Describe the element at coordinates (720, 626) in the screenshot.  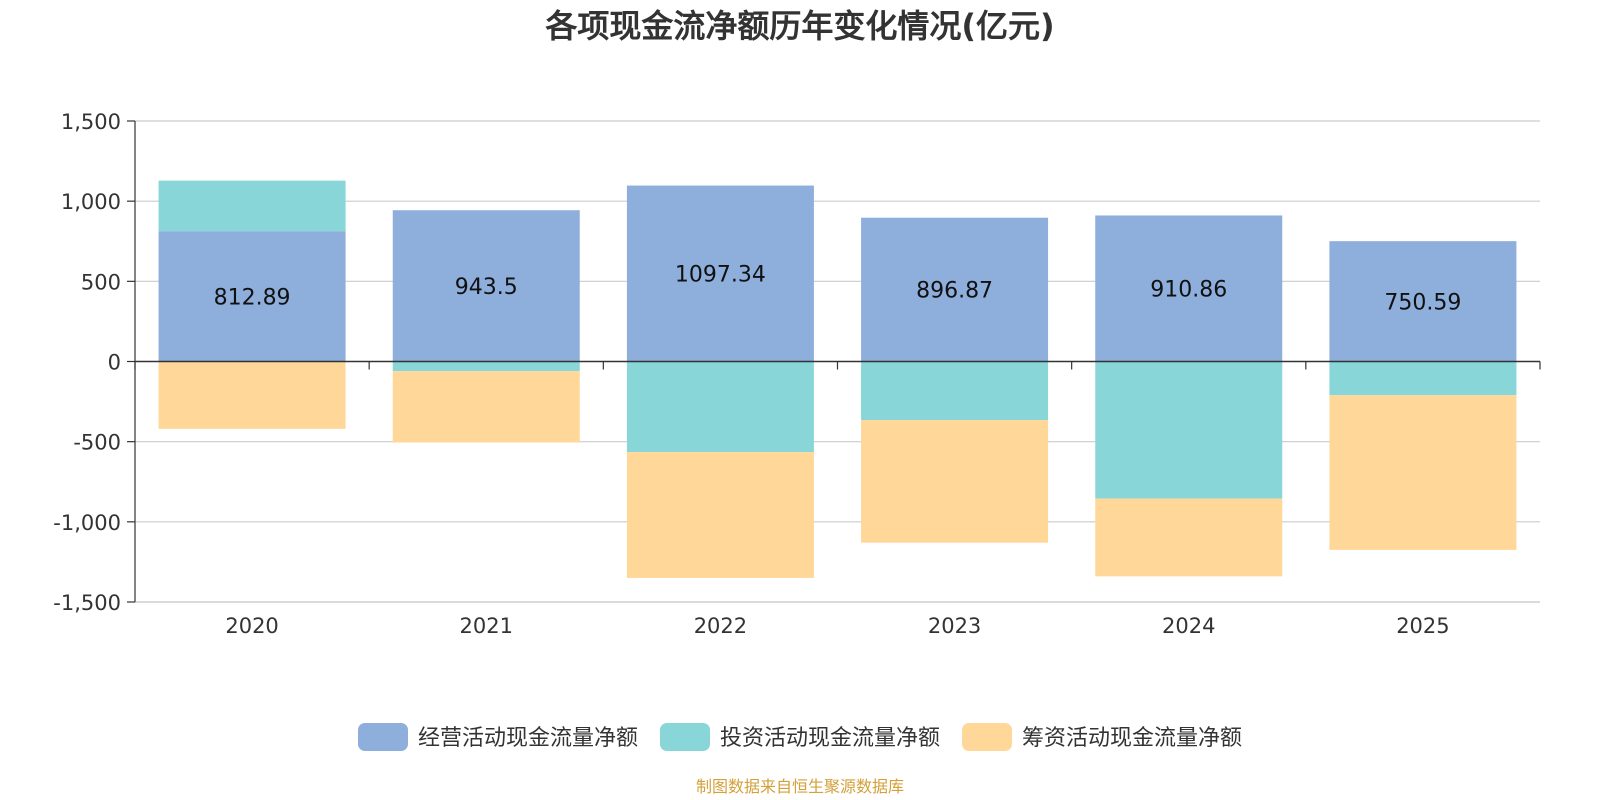
I see `x-tick-label: 2022` at that location.